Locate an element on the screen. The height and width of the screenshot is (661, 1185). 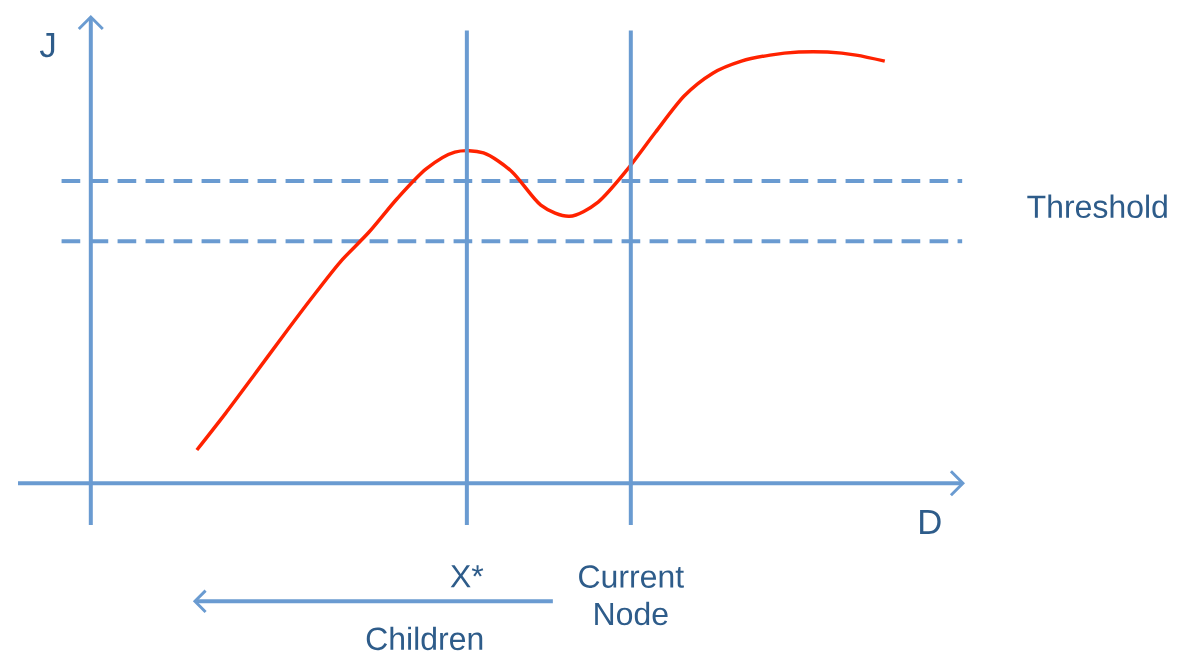
x-axis-title: D is located at coordinates (930, 522).